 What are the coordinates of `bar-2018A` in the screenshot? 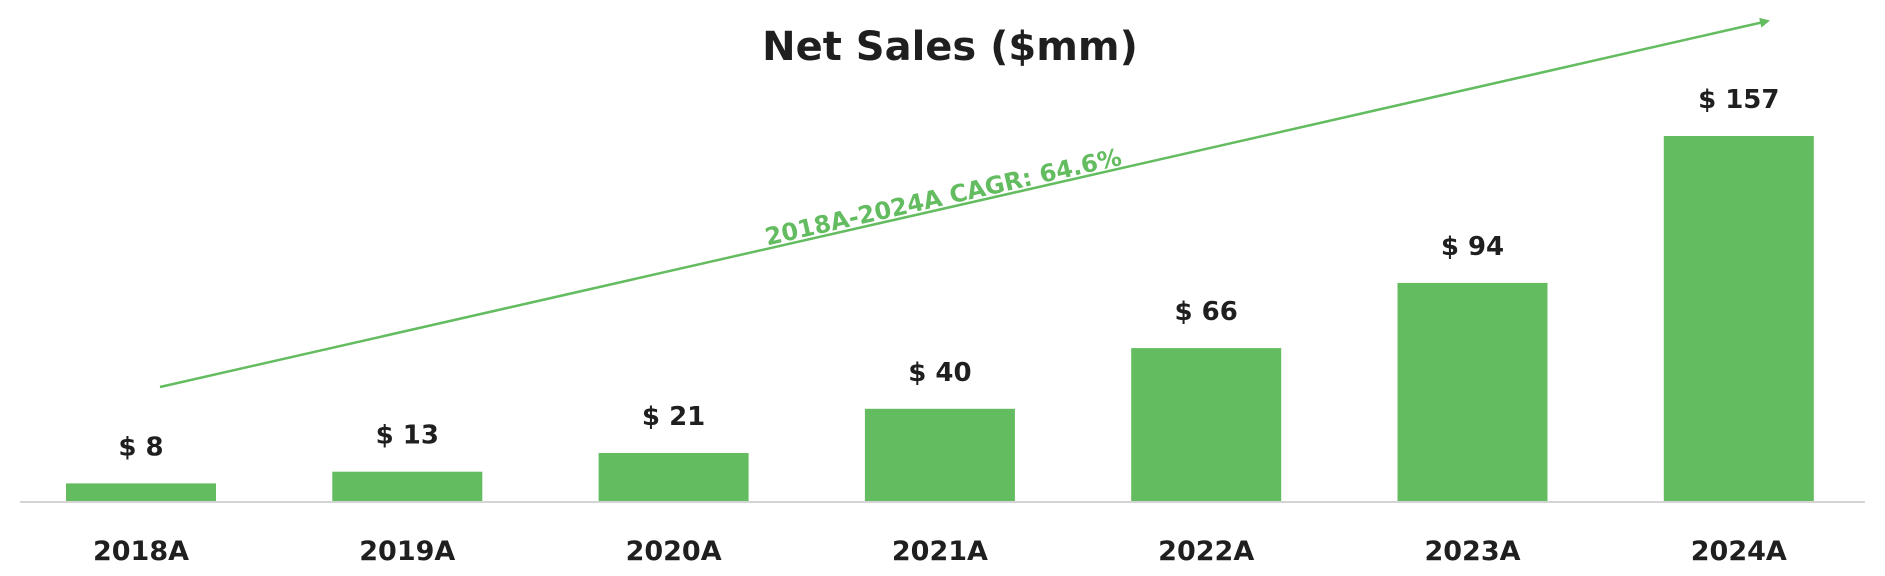 It's located at (141, 492).